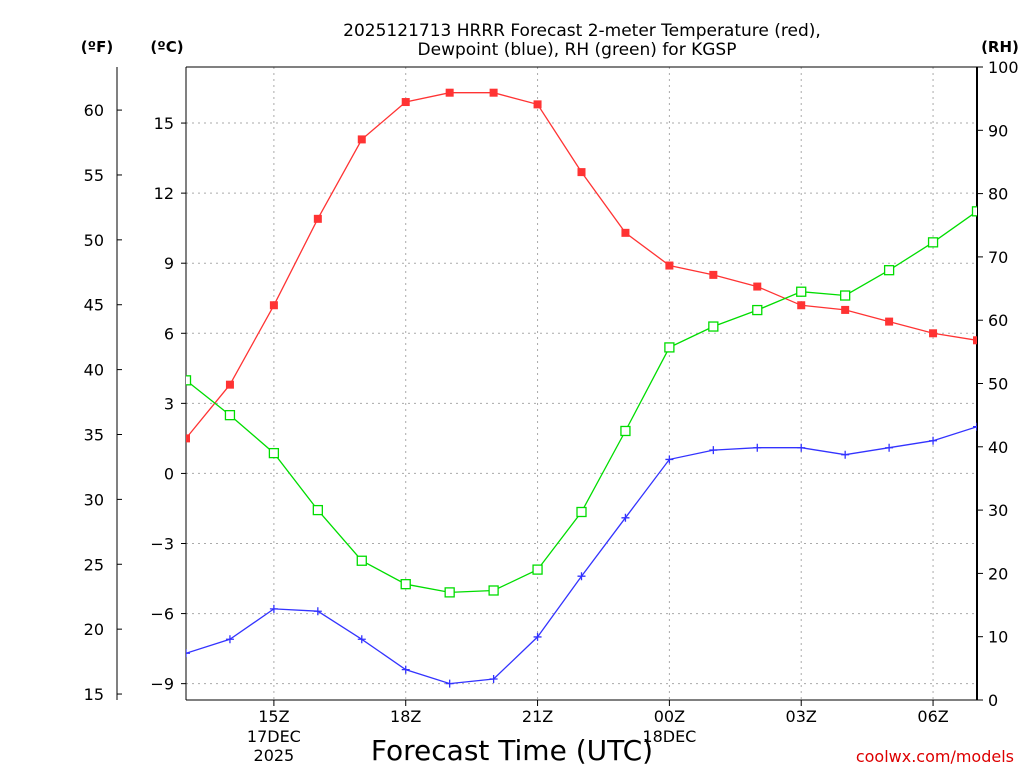 This screenshot has height=768, width=1024. What do you see at coordinates (164, 193) in the screenshot?
I see `celsius-tick-label: 12` at bounding box center [164, 193].